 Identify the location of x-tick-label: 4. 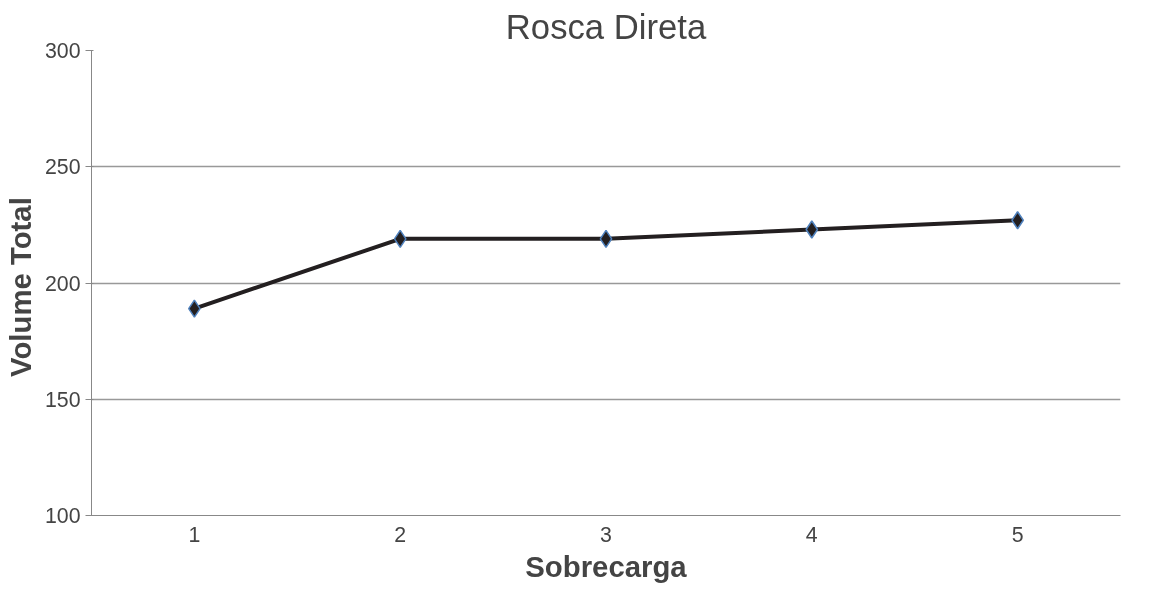
(811, 534).